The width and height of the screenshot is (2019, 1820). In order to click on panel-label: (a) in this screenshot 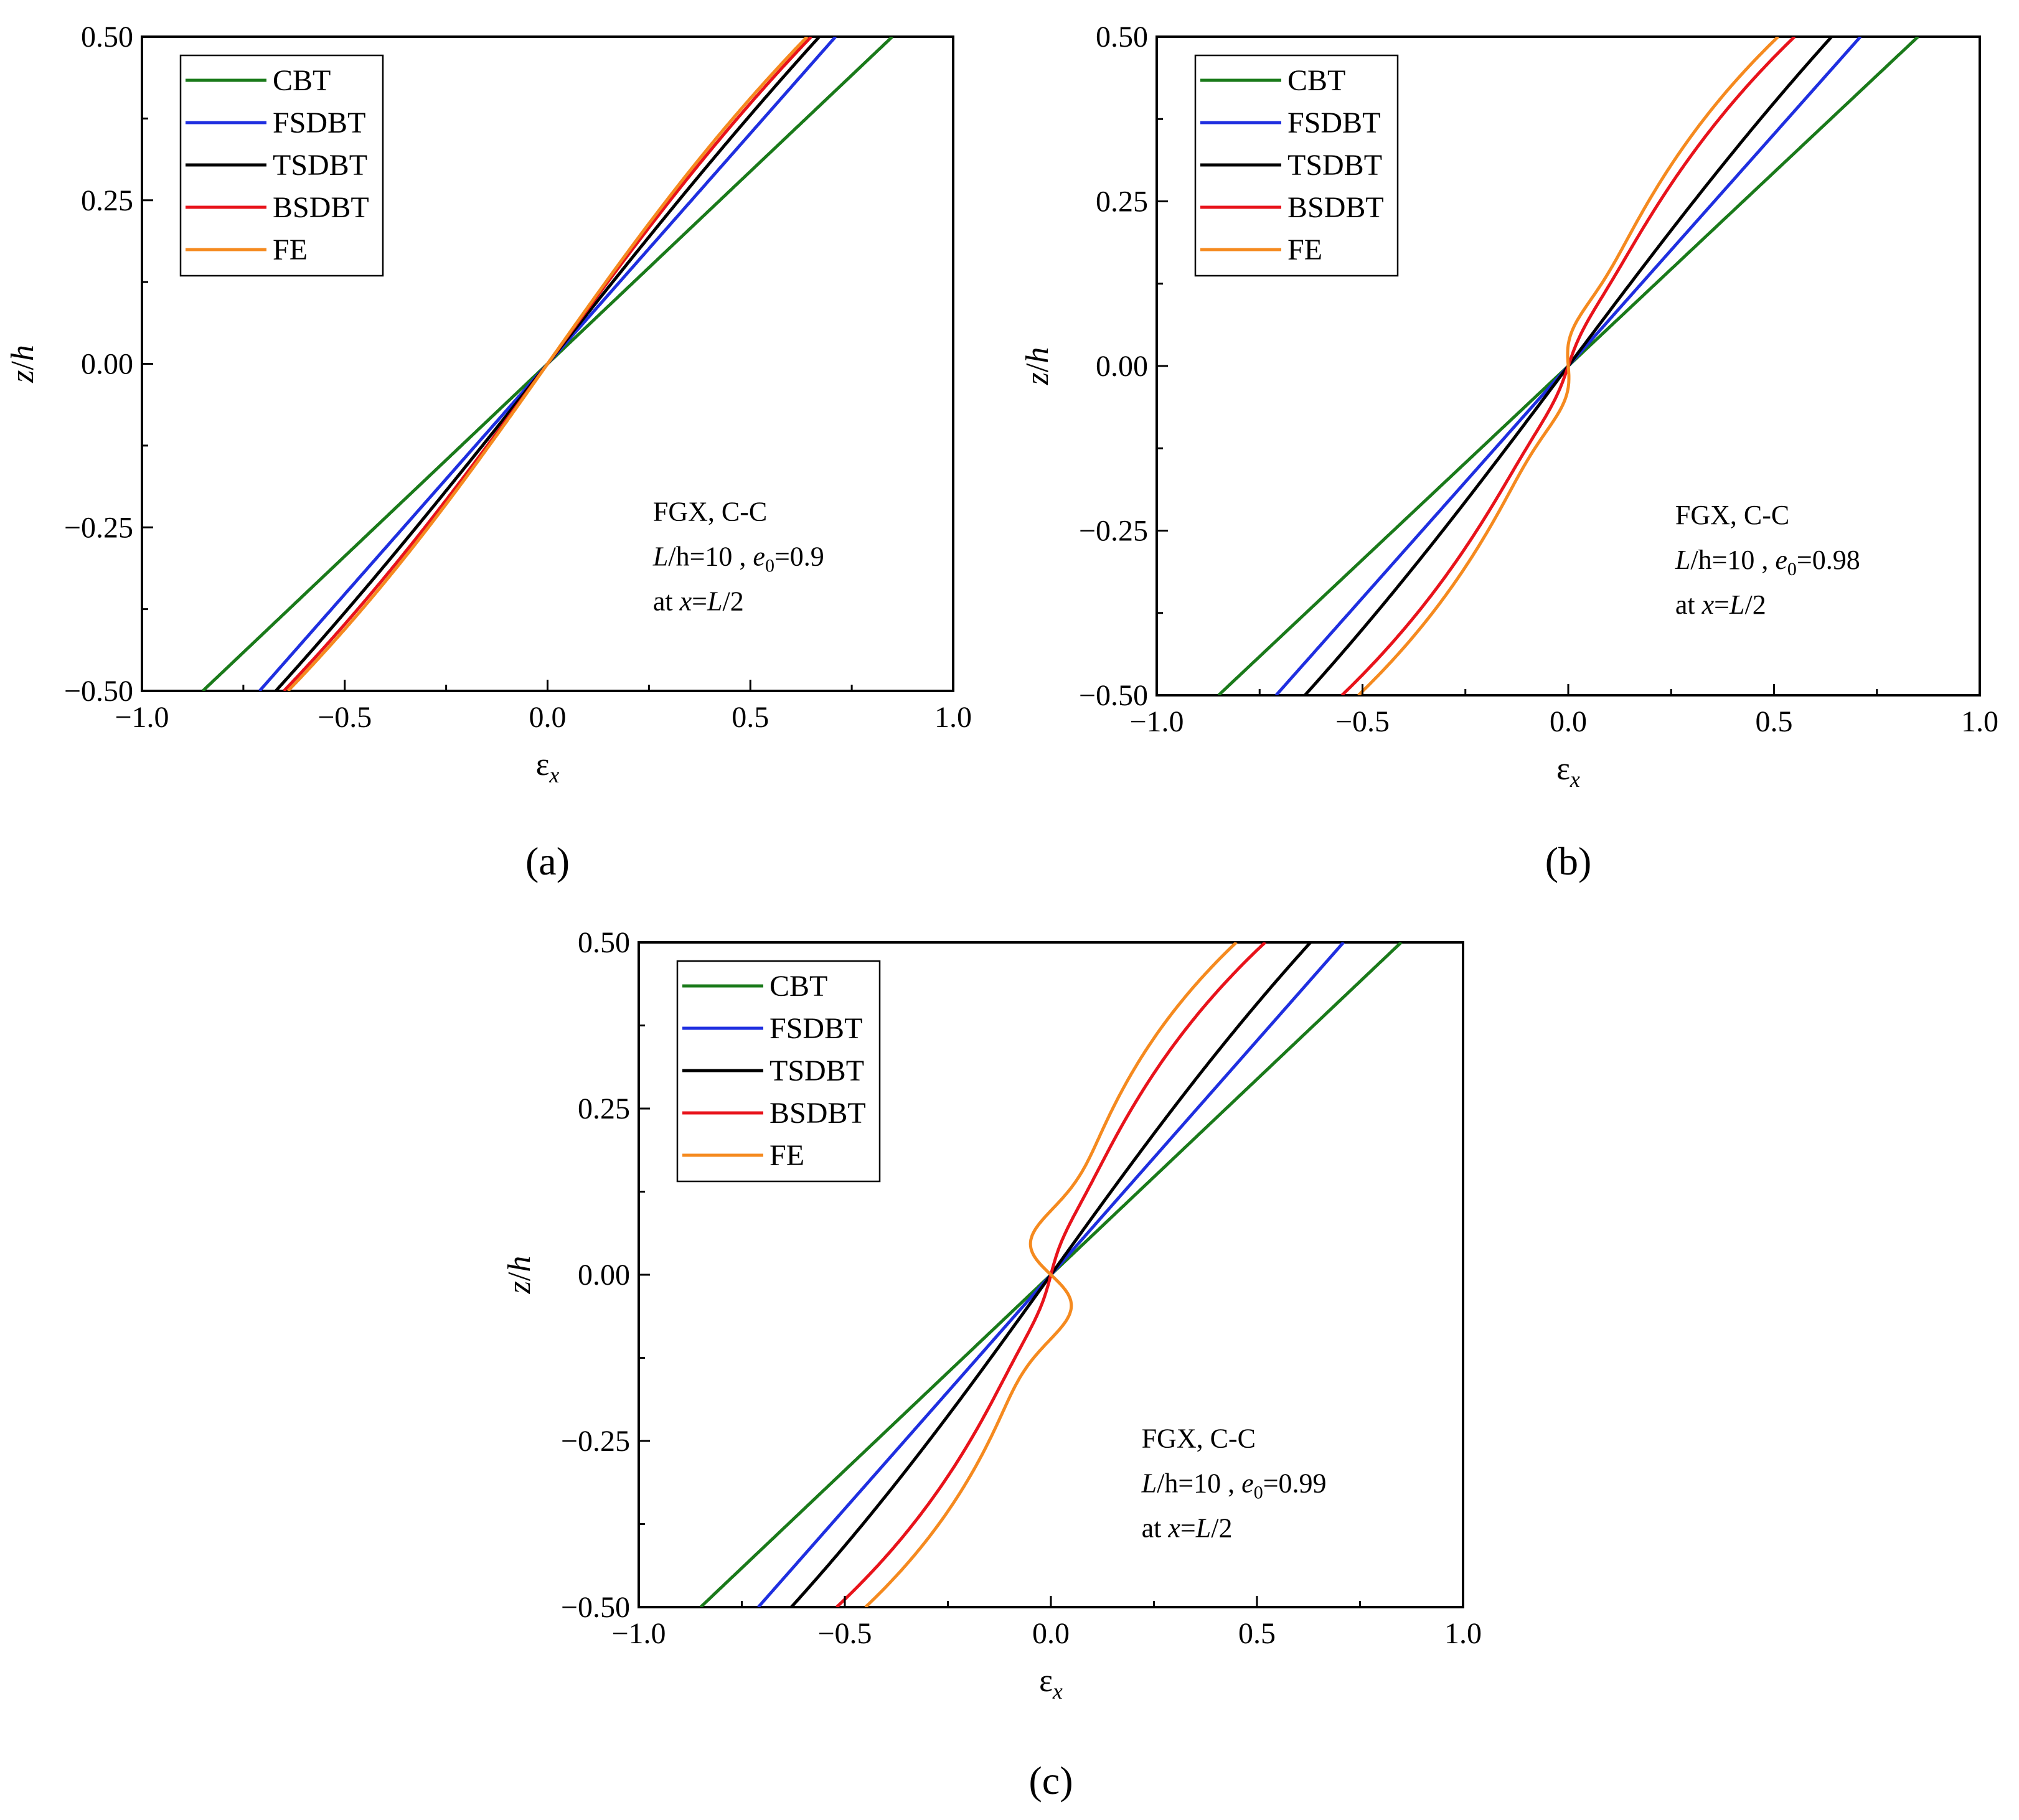, I will do `click(547, 861)`.